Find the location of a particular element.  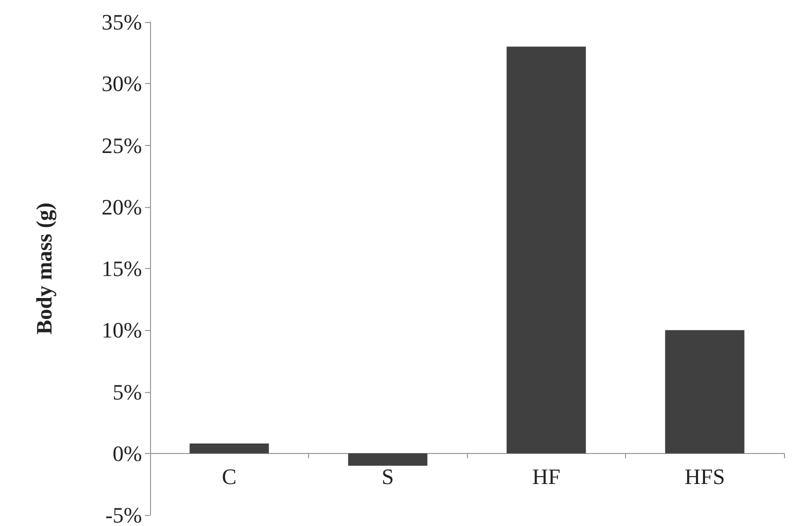

x-tick-label: C is located at coordinates (229, 476).